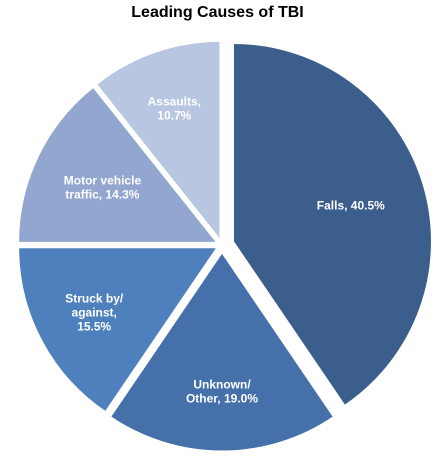 The image size is (435, 469). What do you see at coordinates (94, 299) in the screenshot?
I see `slice-label-line: Struck by/` at bounding box center [94, 299].